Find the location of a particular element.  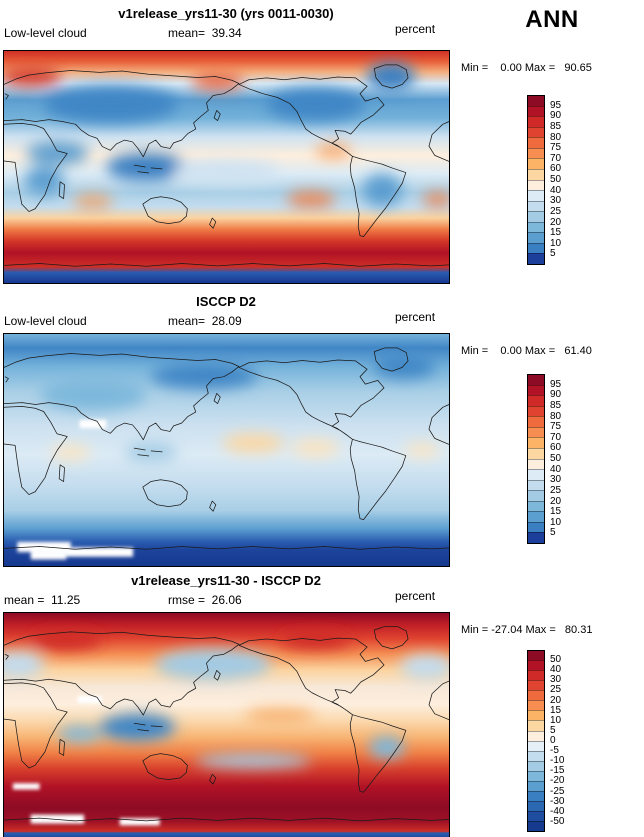

colorbar-tick-label: -5 is located at coordinates (554, 751).